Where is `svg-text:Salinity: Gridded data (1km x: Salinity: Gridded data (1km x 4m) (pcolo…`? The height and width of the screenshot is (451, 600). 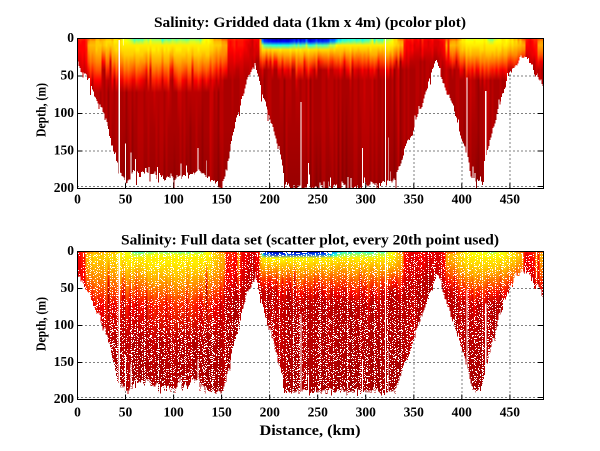
svg-text:Salinity: Gridded data (1km x: Salinity: Gridded data (1km x 4m) (pcolo… is located at coordinates (310, 23).